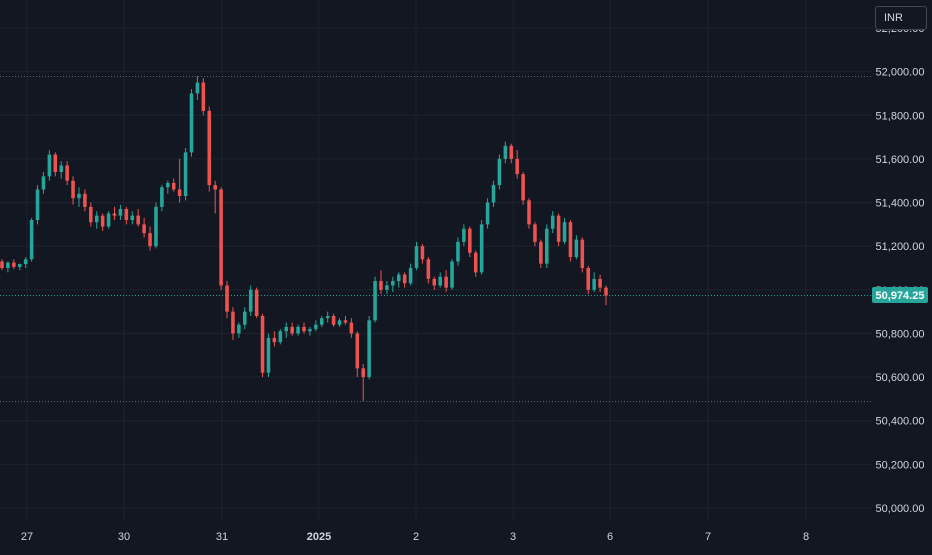 This screenshot has height=555, width=932. I want to click on time-tick-label: 2, so click(416, 537).